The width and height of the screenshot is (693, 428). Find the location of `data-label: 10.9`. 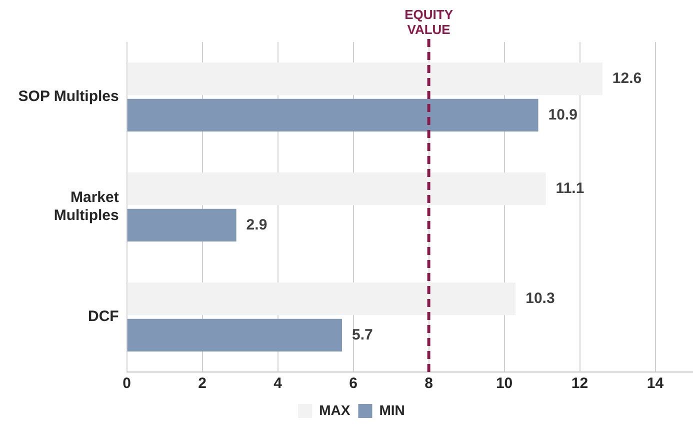

data-label: 10.9 is located at coordinates (563, 115).